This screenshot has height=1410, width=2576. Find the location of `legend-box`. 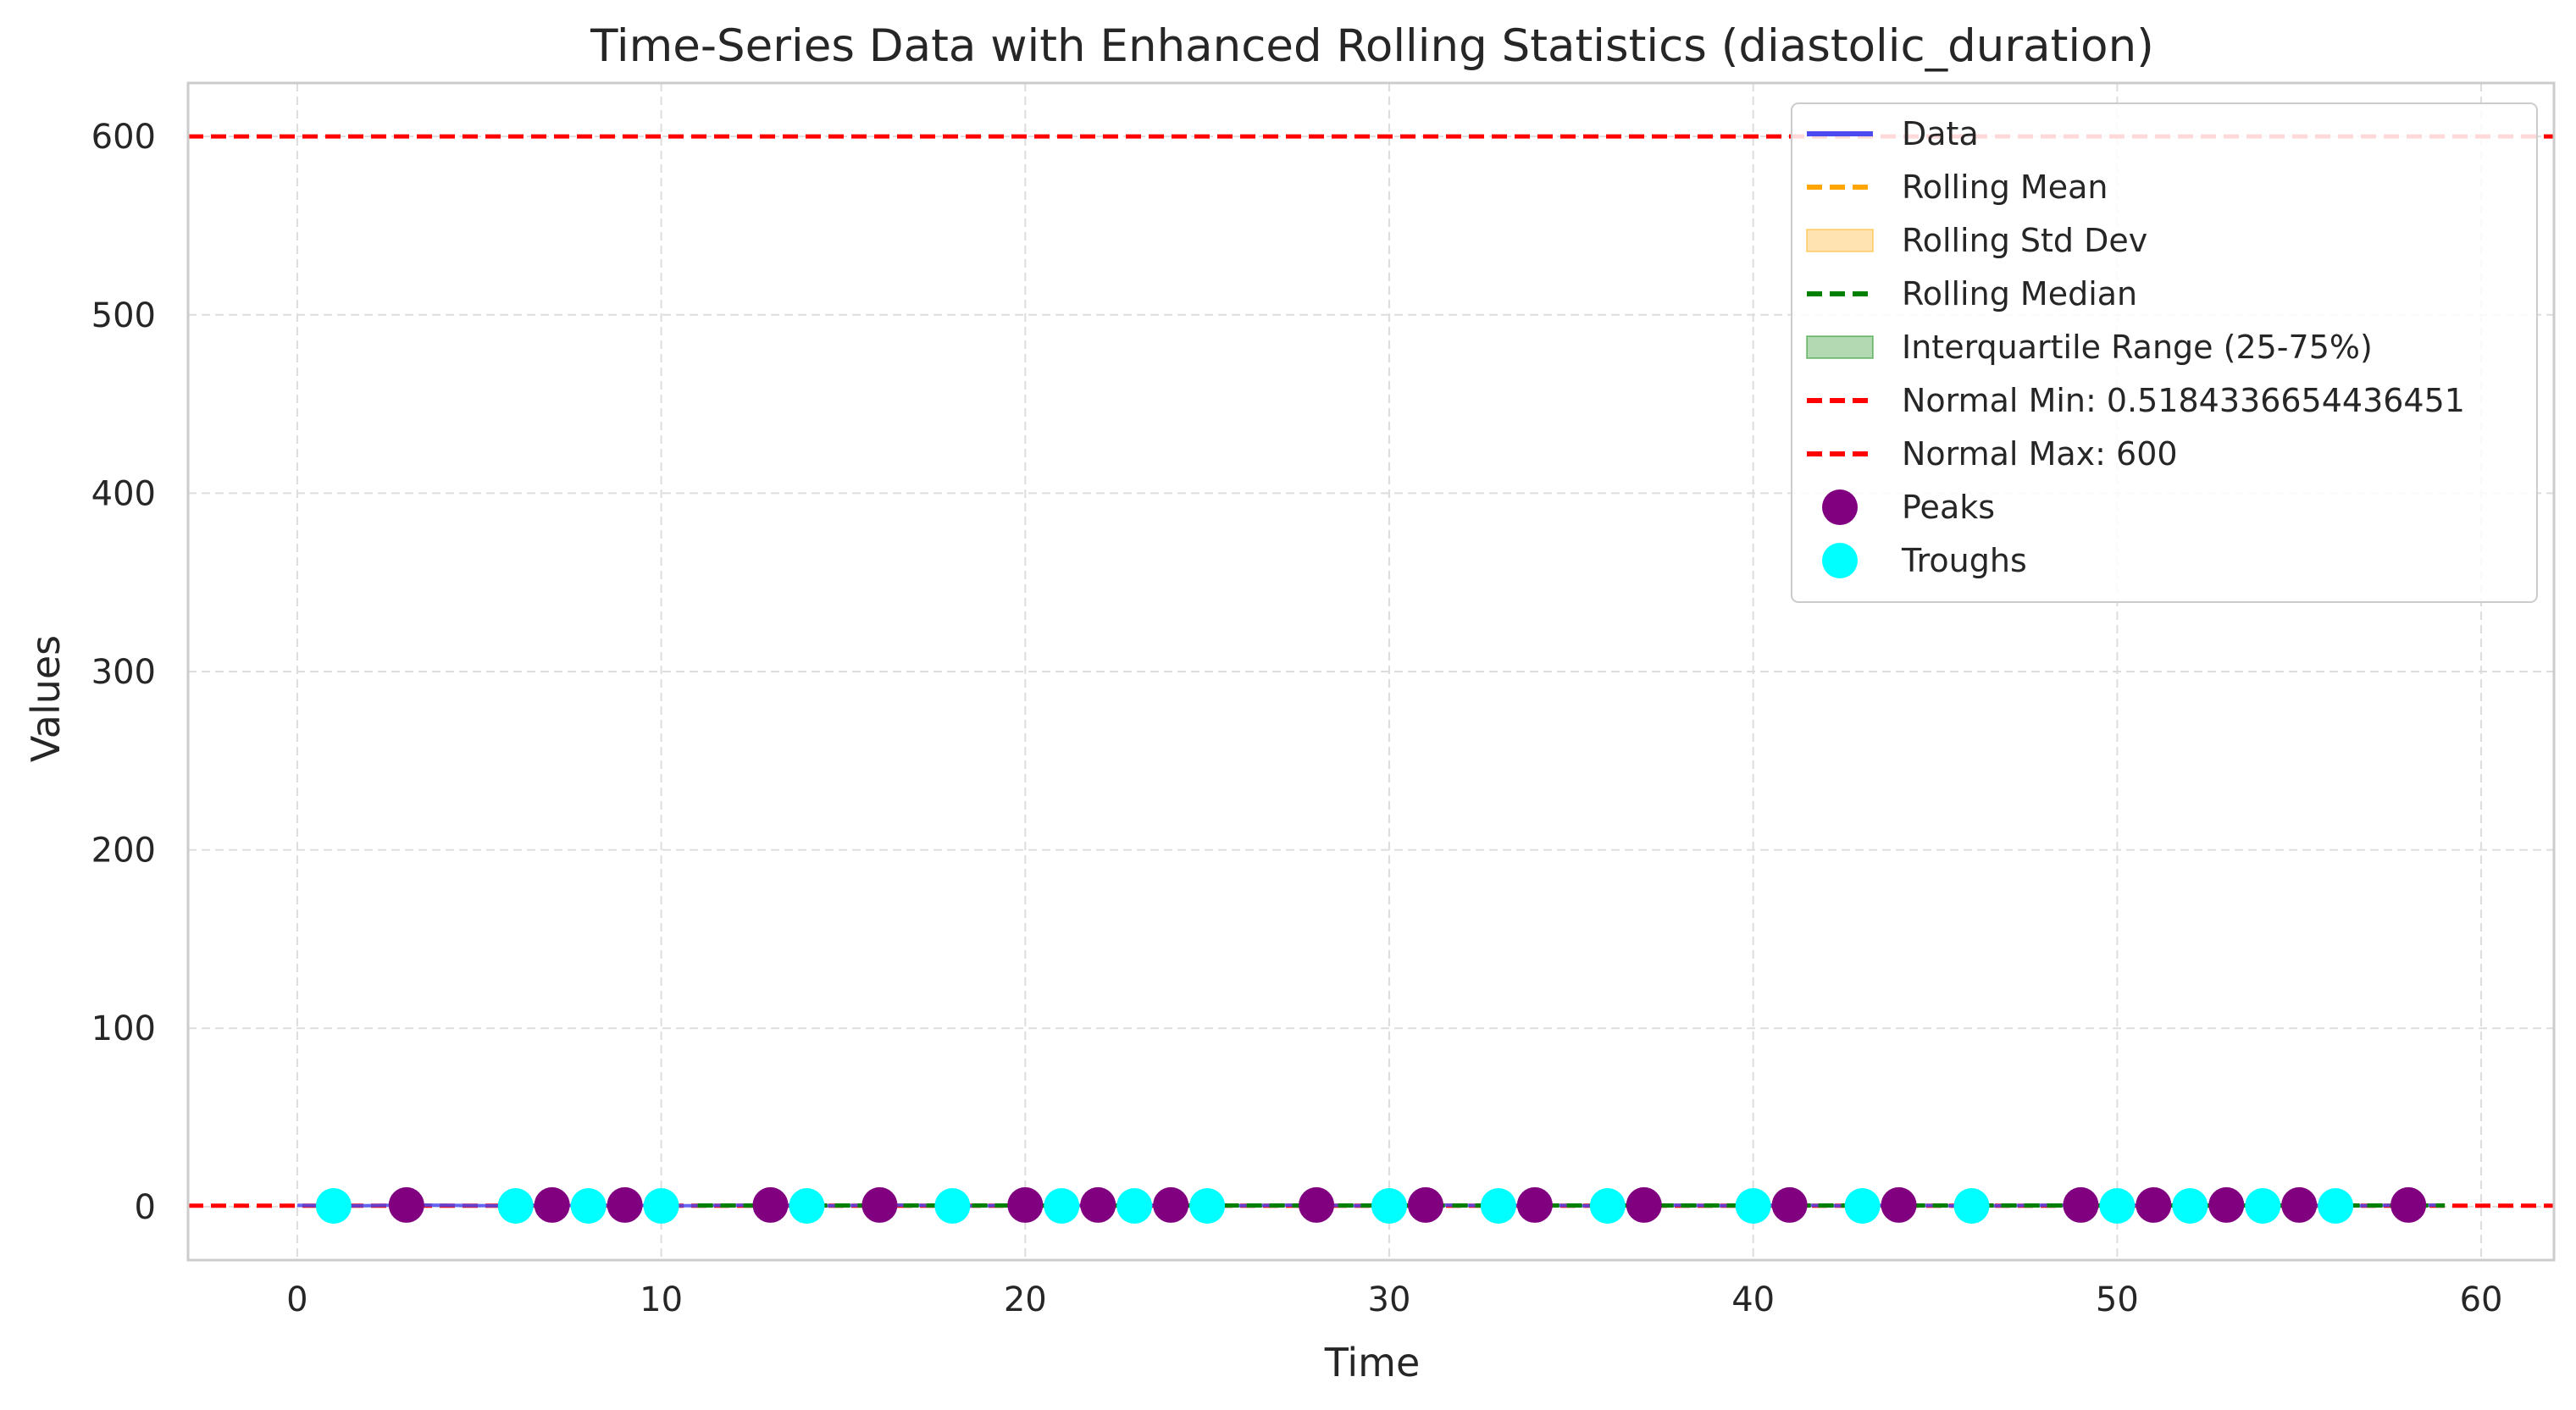

legend-box is located at coordinates (2164, 353).